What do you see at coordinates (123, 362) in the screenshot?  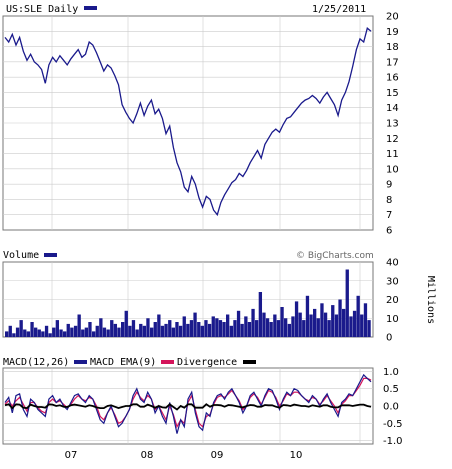 I see `macd-legend-ema-label: MACD EMA(9)` at bounding box center [123, 362].